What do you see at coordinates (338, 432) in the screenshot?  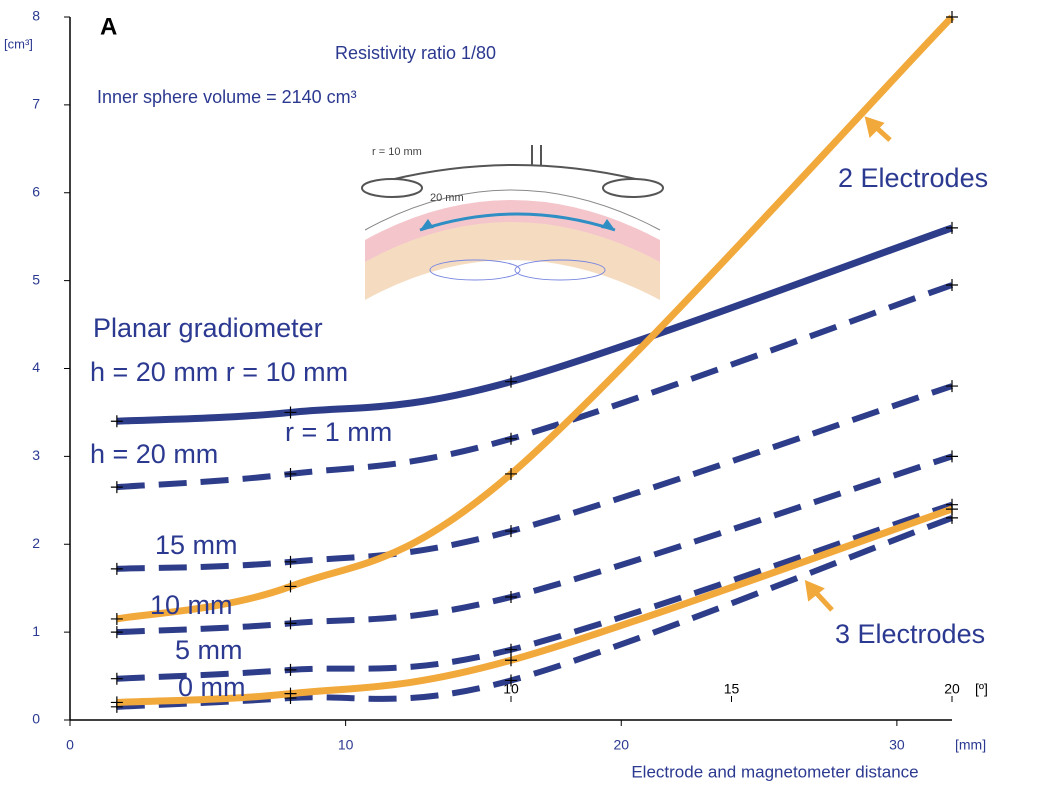 I see `series-label: r = 1 mm` at bounding box center [338, 432].